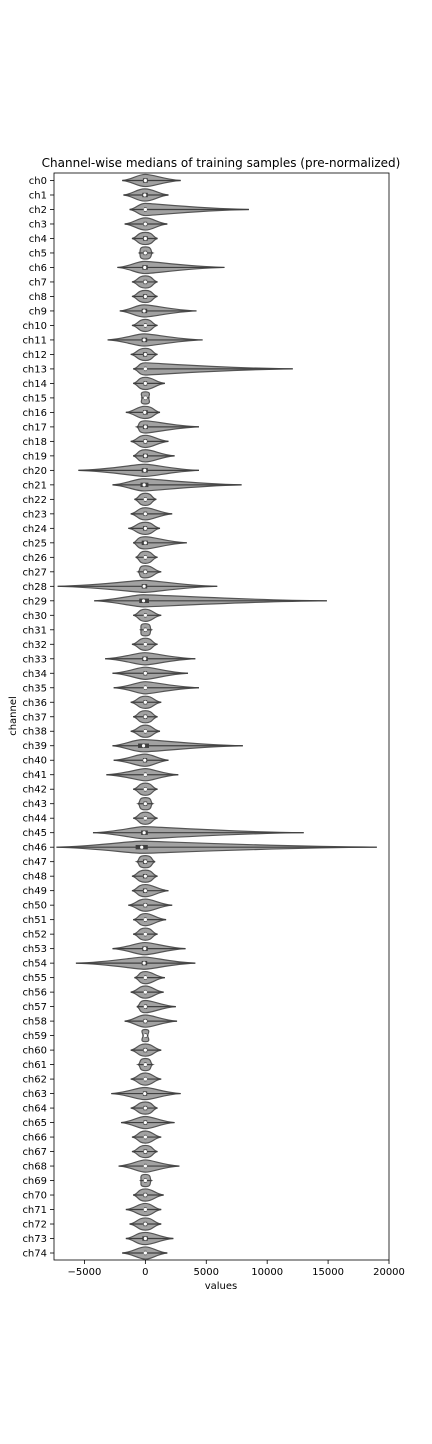 The height and width of the screenshot is (1444, 432). What do you see at coordinates (34, 949) in the screenshot?
I see `y-tick-label: ch53` at bounding box center [34, 949].